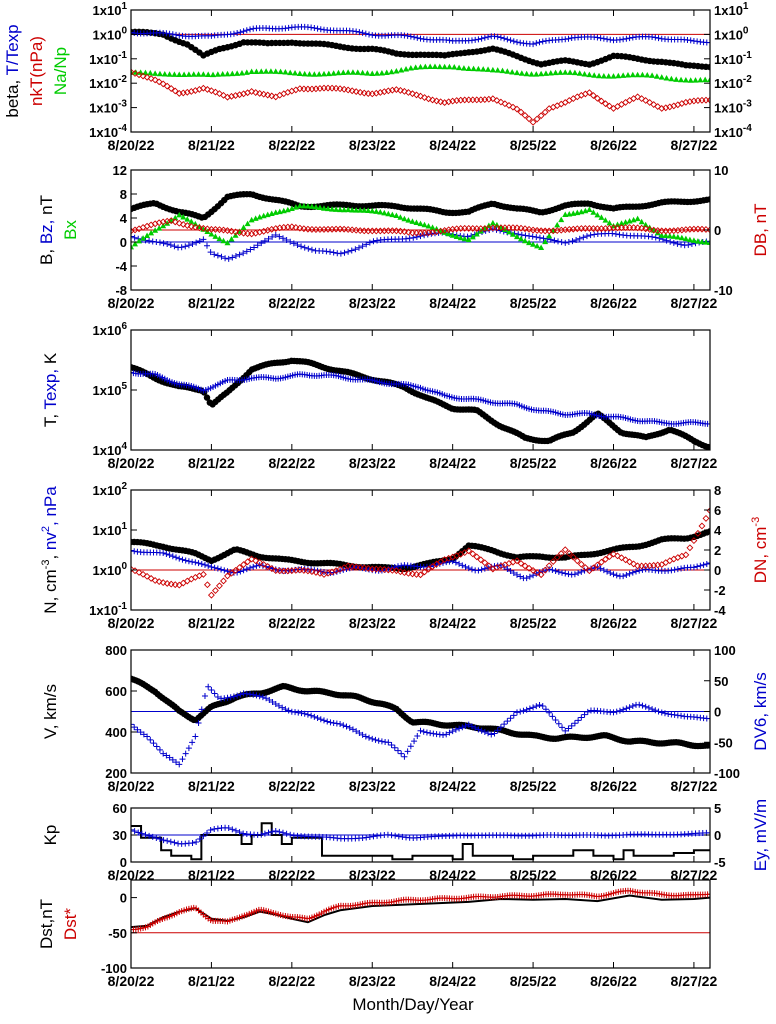 This screenshot has width=776, height=1024. What do you see at coordinates (110, 389) in the screenshot?
I see `y-tick-label: 1x105` at bounding box center [110, 389].